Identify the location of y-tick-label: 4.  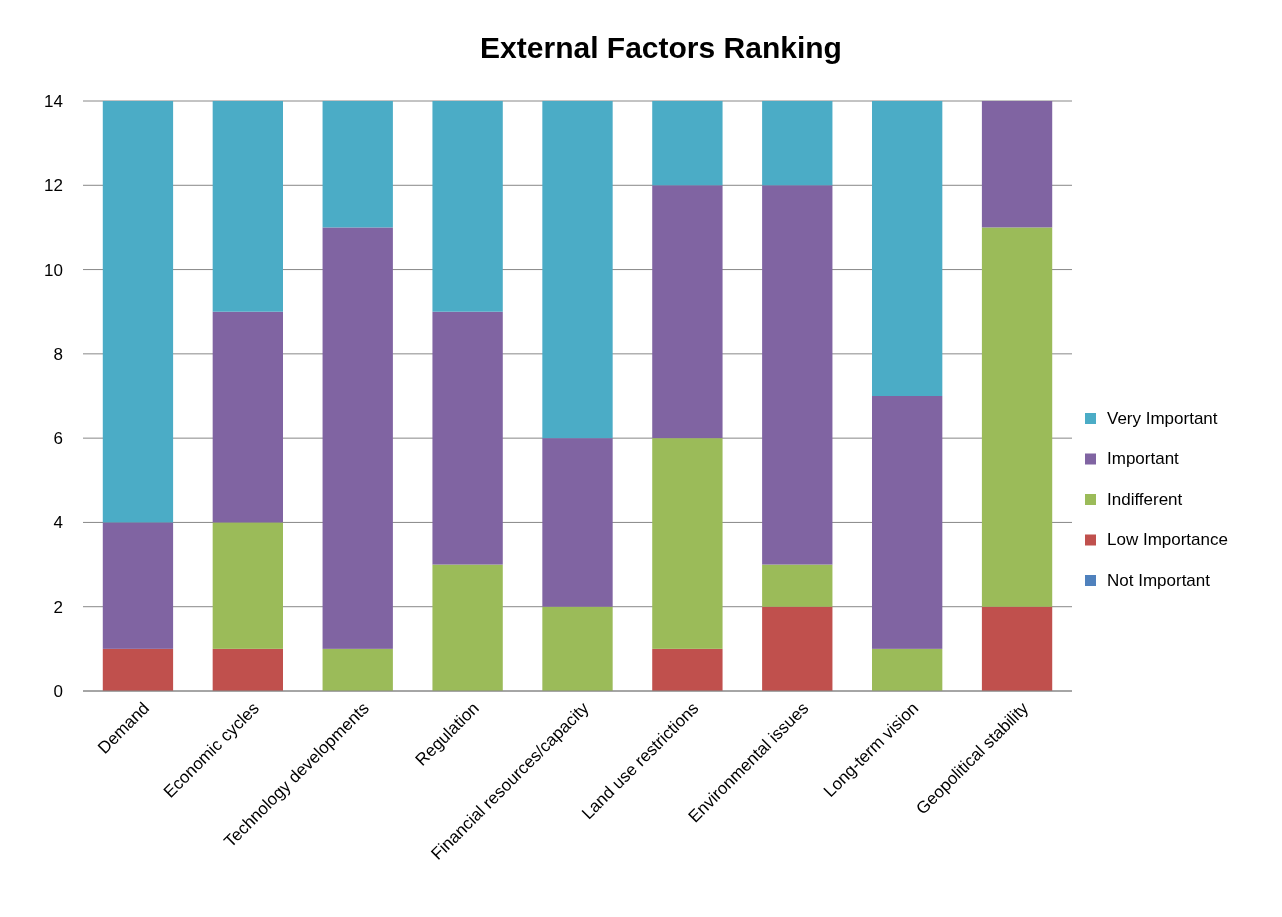
(58, 523).